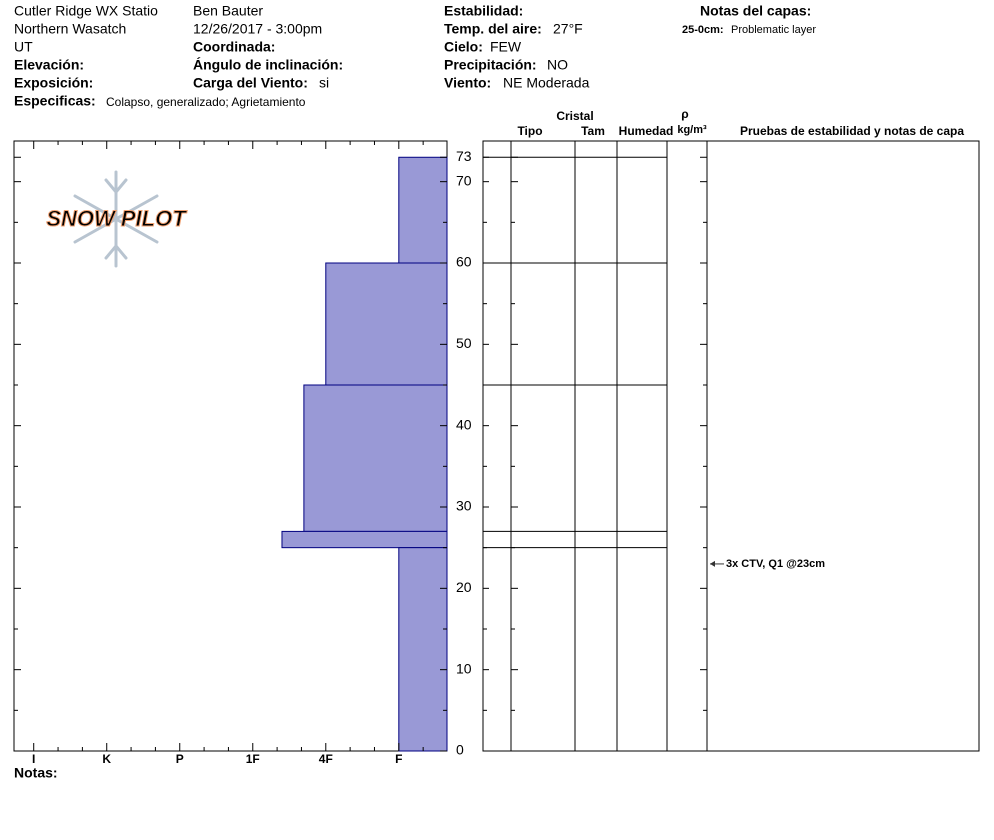 Image resolution: width=994 pixels, height=840 pixels. I want to click on value: FEW, so click(506, 47).